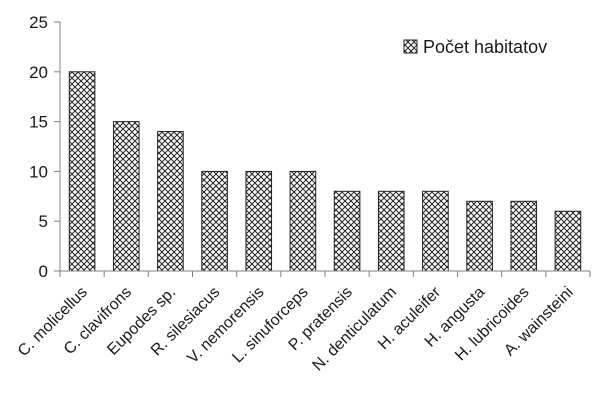 This screenshot has width=601, height=412. I want to click on y-tick-label: 25, so click(38, 22).